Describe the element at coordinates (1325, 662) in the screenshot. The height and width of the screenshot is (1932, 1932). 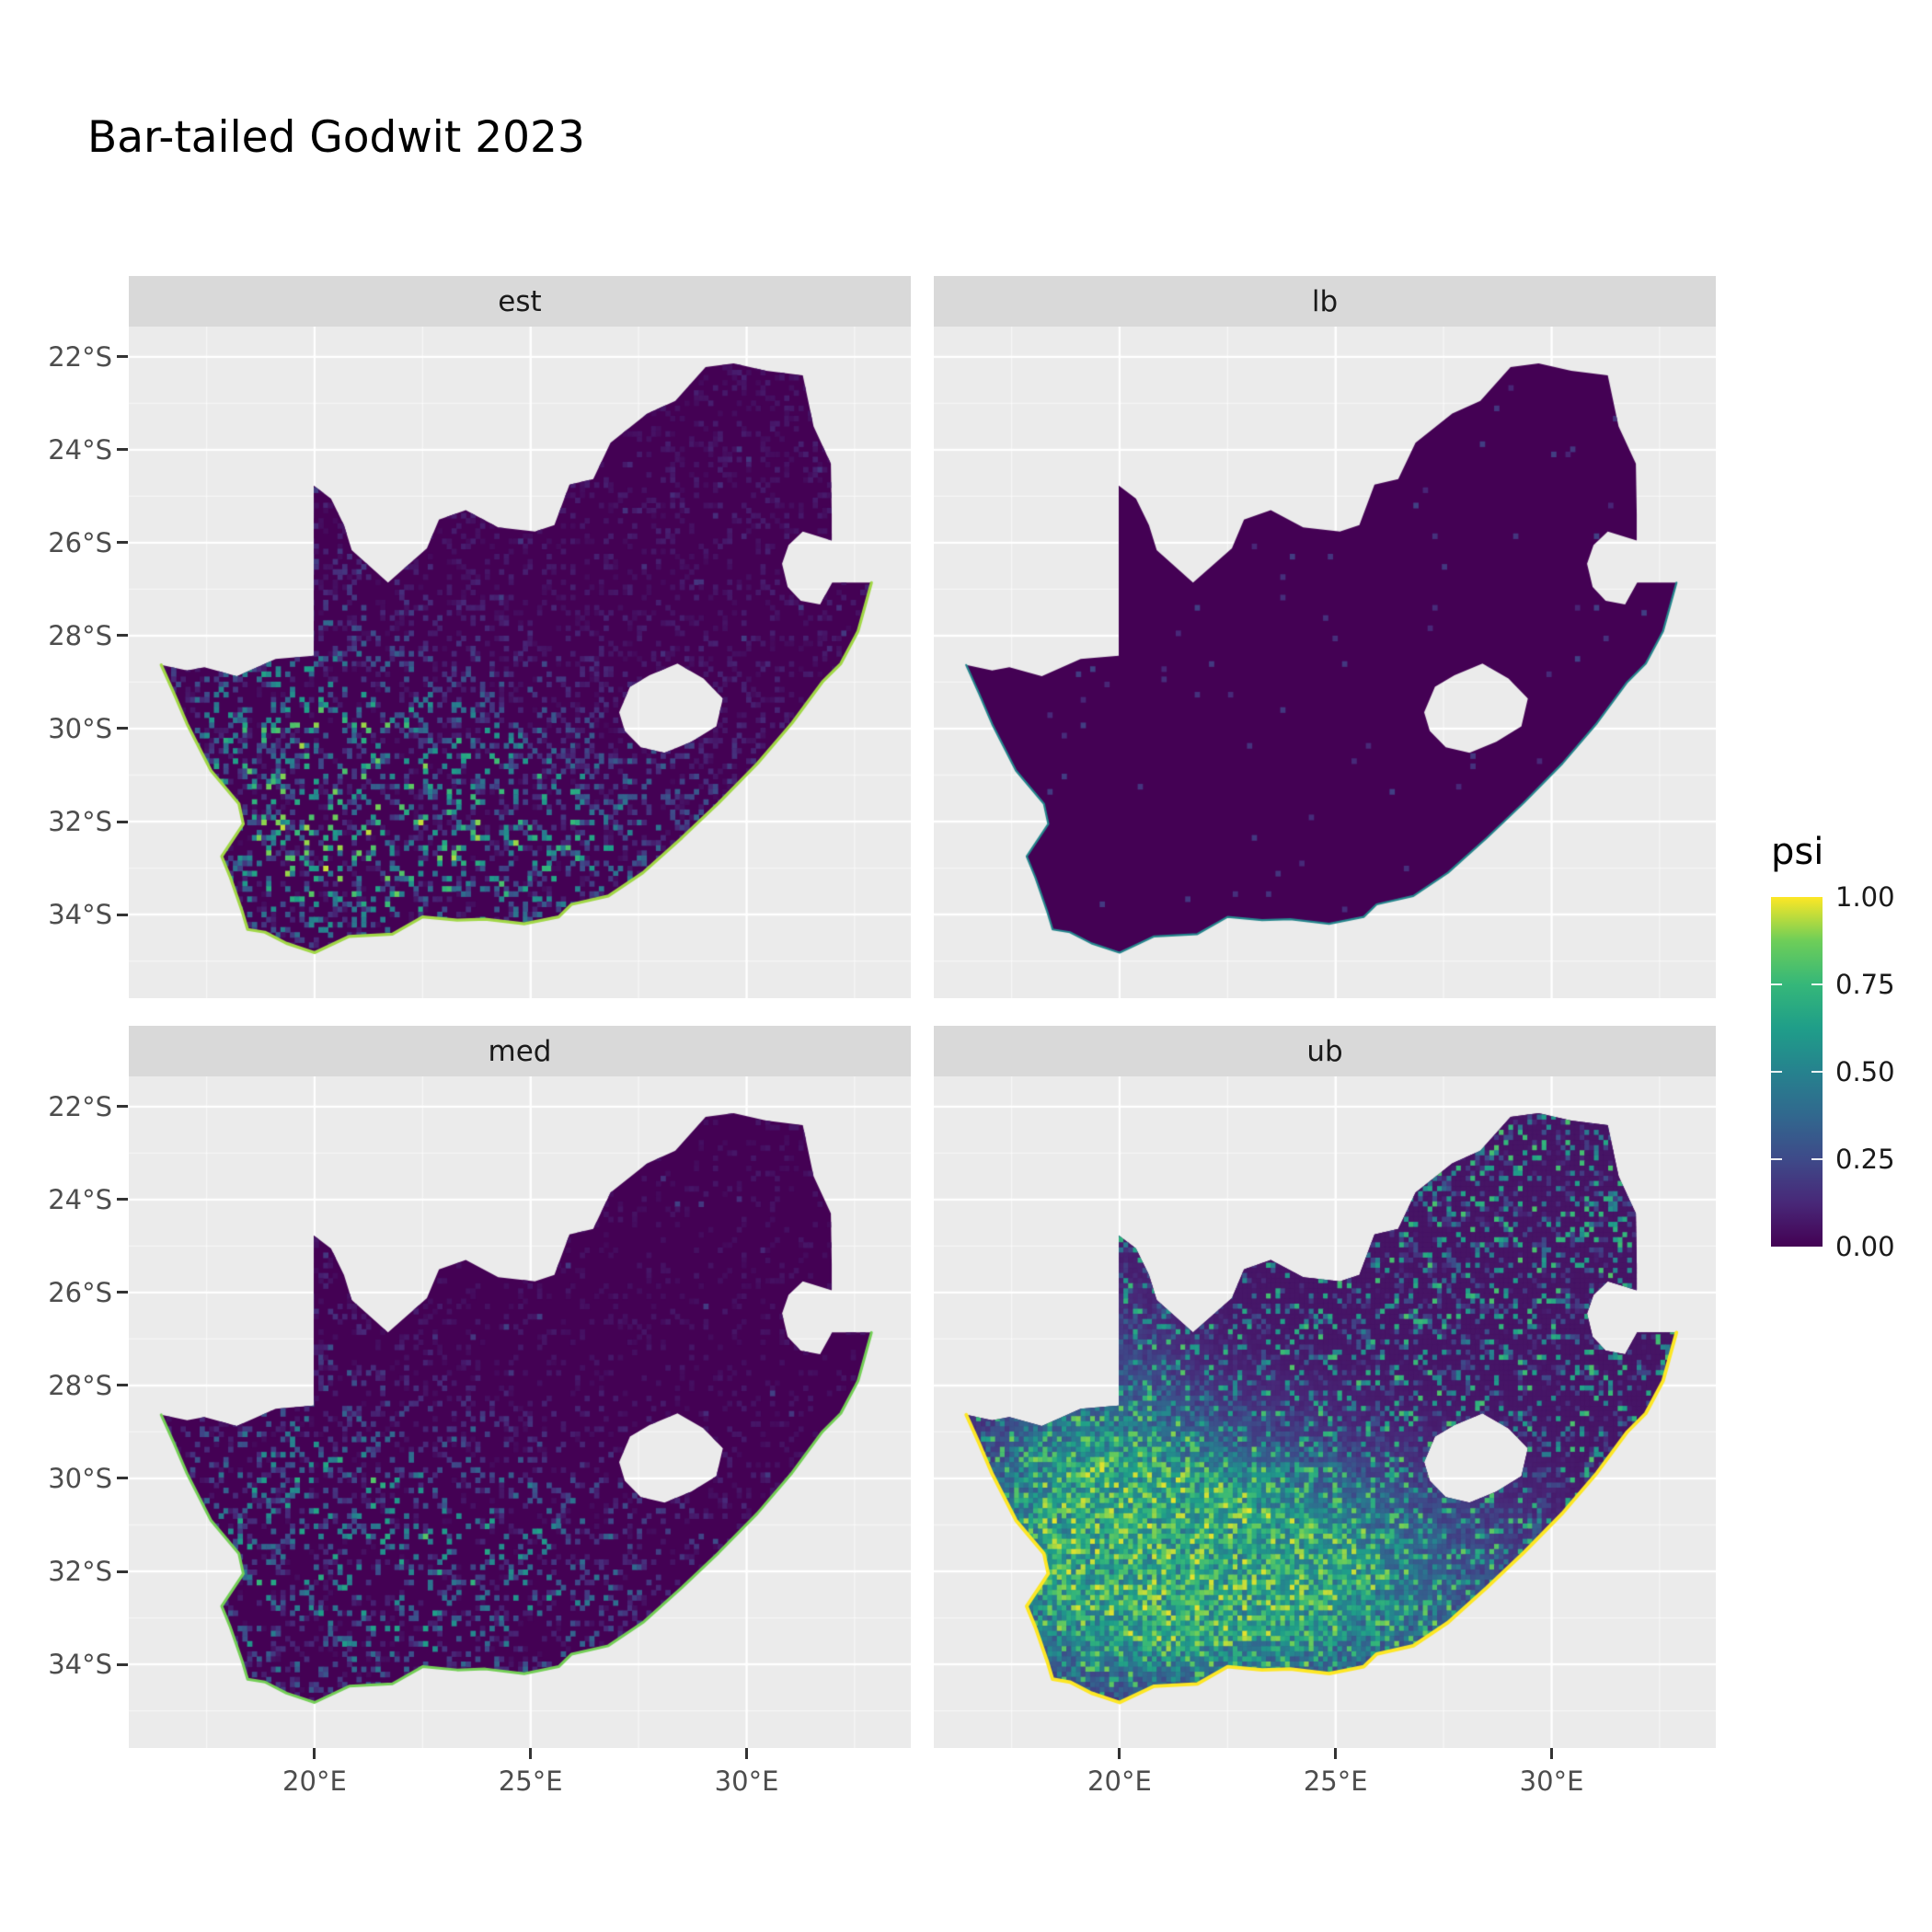
I see `map-canvas-lb` at that location.